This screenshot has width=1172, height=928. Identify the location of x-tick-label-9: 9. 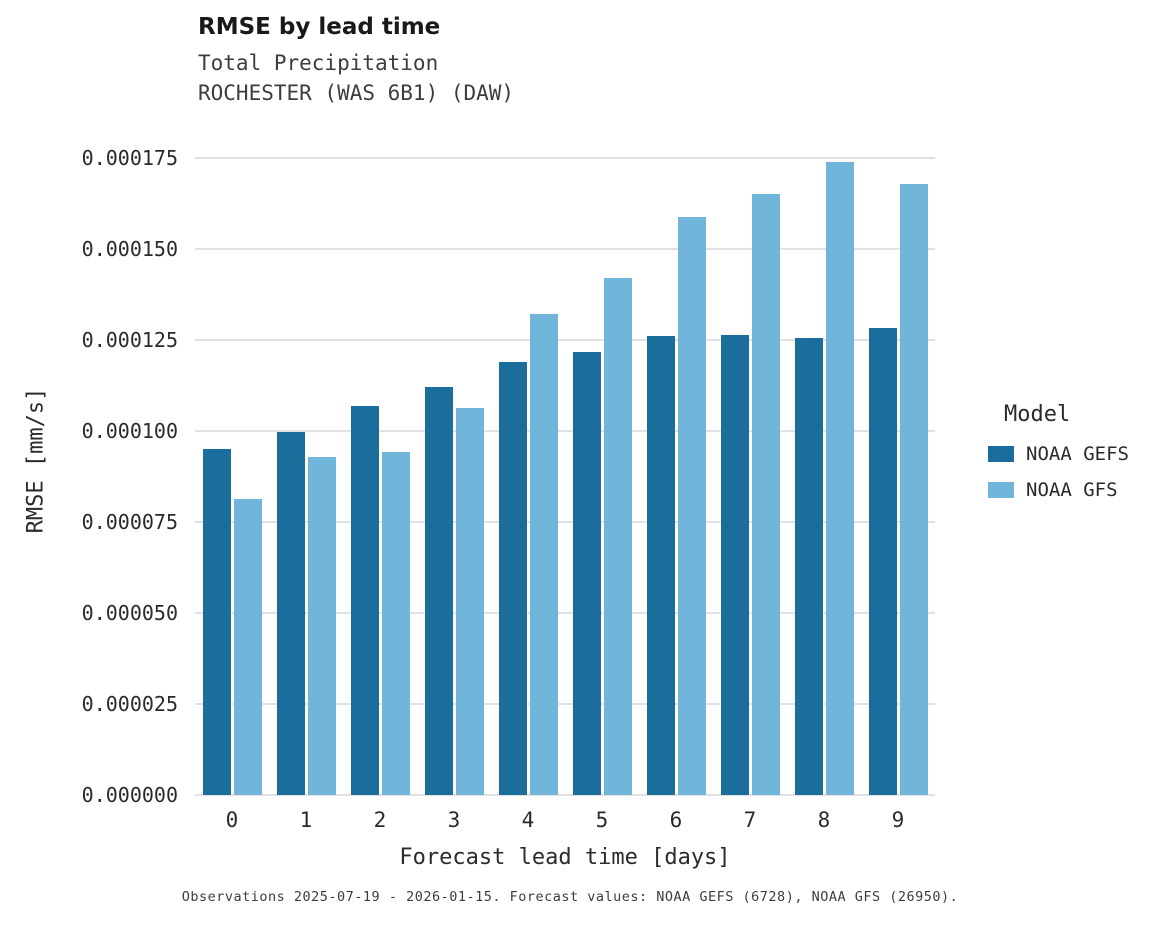
(898, 820).